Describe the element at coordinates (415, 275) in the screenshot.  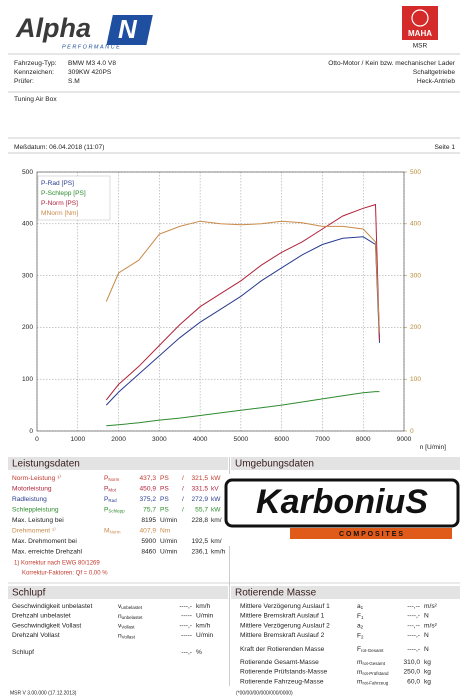
I see `y2-tick-label: 300` at that location.